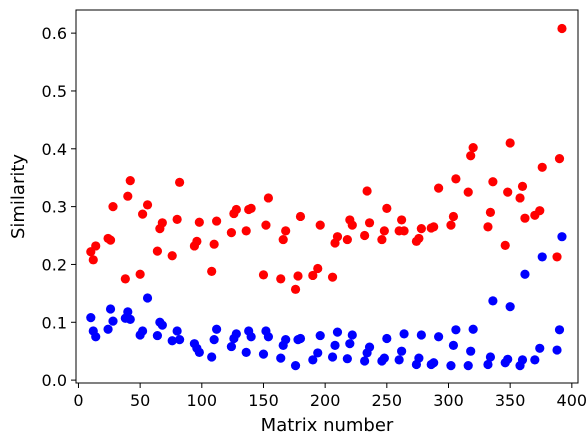 The width and height of the screenshot is (588, 443). Describe the element at coordinates (263, 400) in the screenshot. I see `x-tick-label: 150` at that location.